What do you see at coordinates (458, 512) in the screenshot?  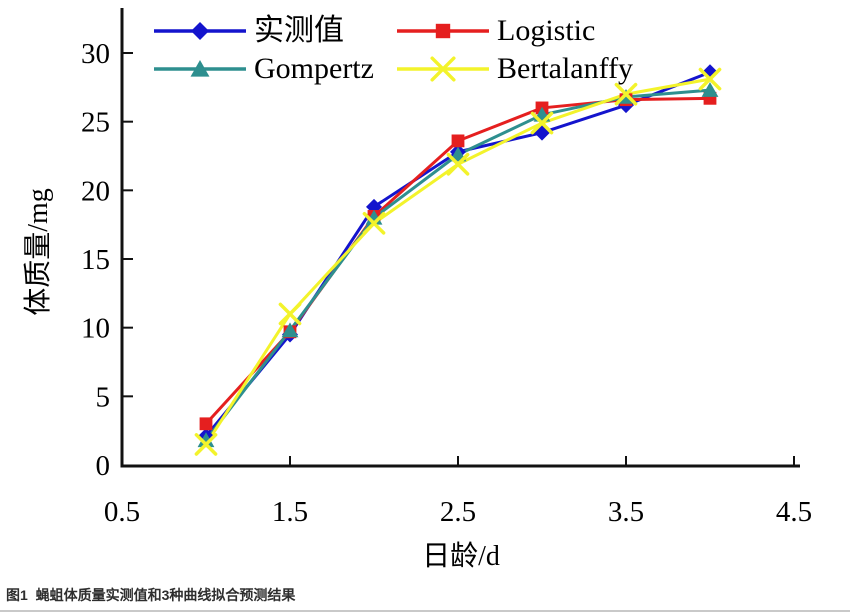 I see `x-tick-label: 2.5` at bounding box center [458, 512].